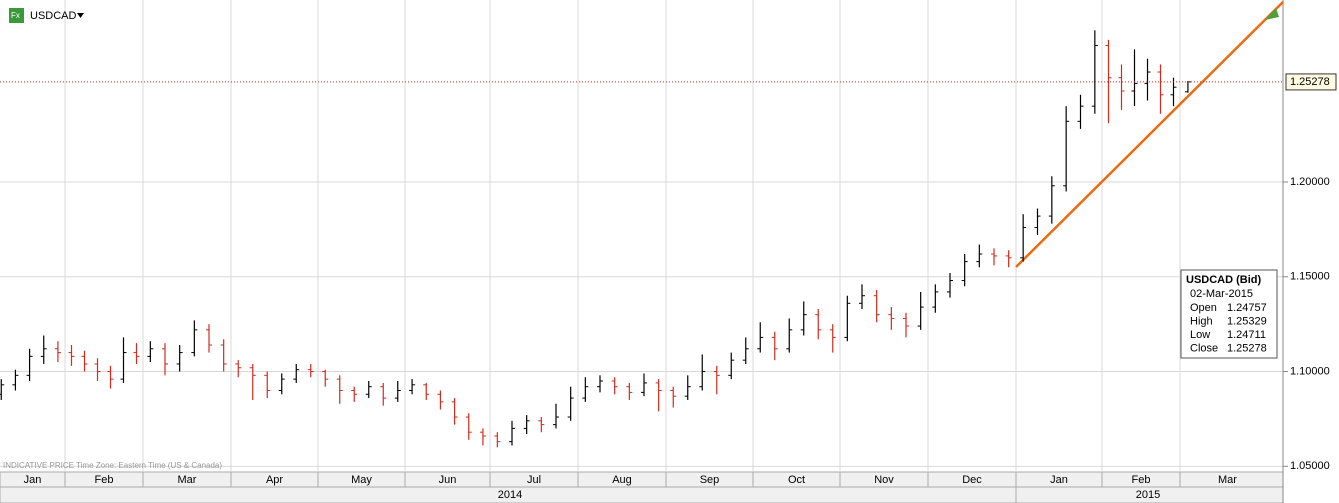 The image size is (1339, 503). Describe the element at coordinates (884, 480) in the screenshot. I see `x-tick-label: Nov` at that location.